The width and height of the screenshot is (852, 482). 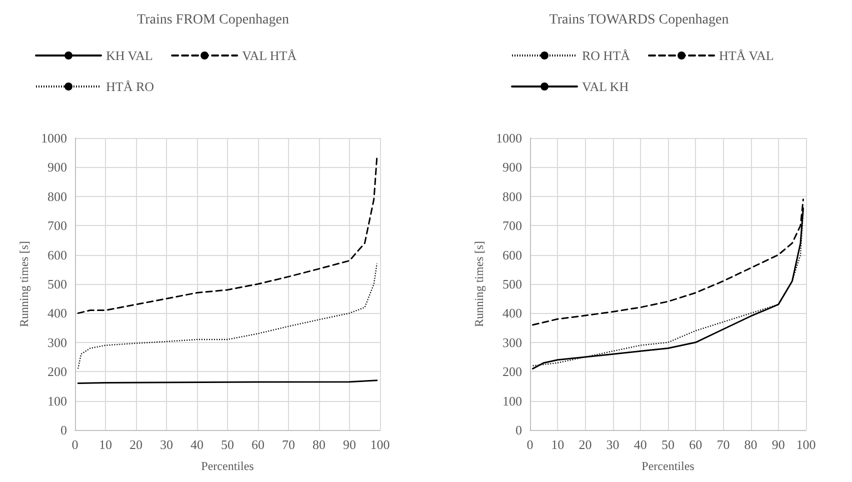 What do you see at coordinates (130, 86) in the screenshot?
I see `legend-label: HTÅ RO` at bounding box center [130, 86].